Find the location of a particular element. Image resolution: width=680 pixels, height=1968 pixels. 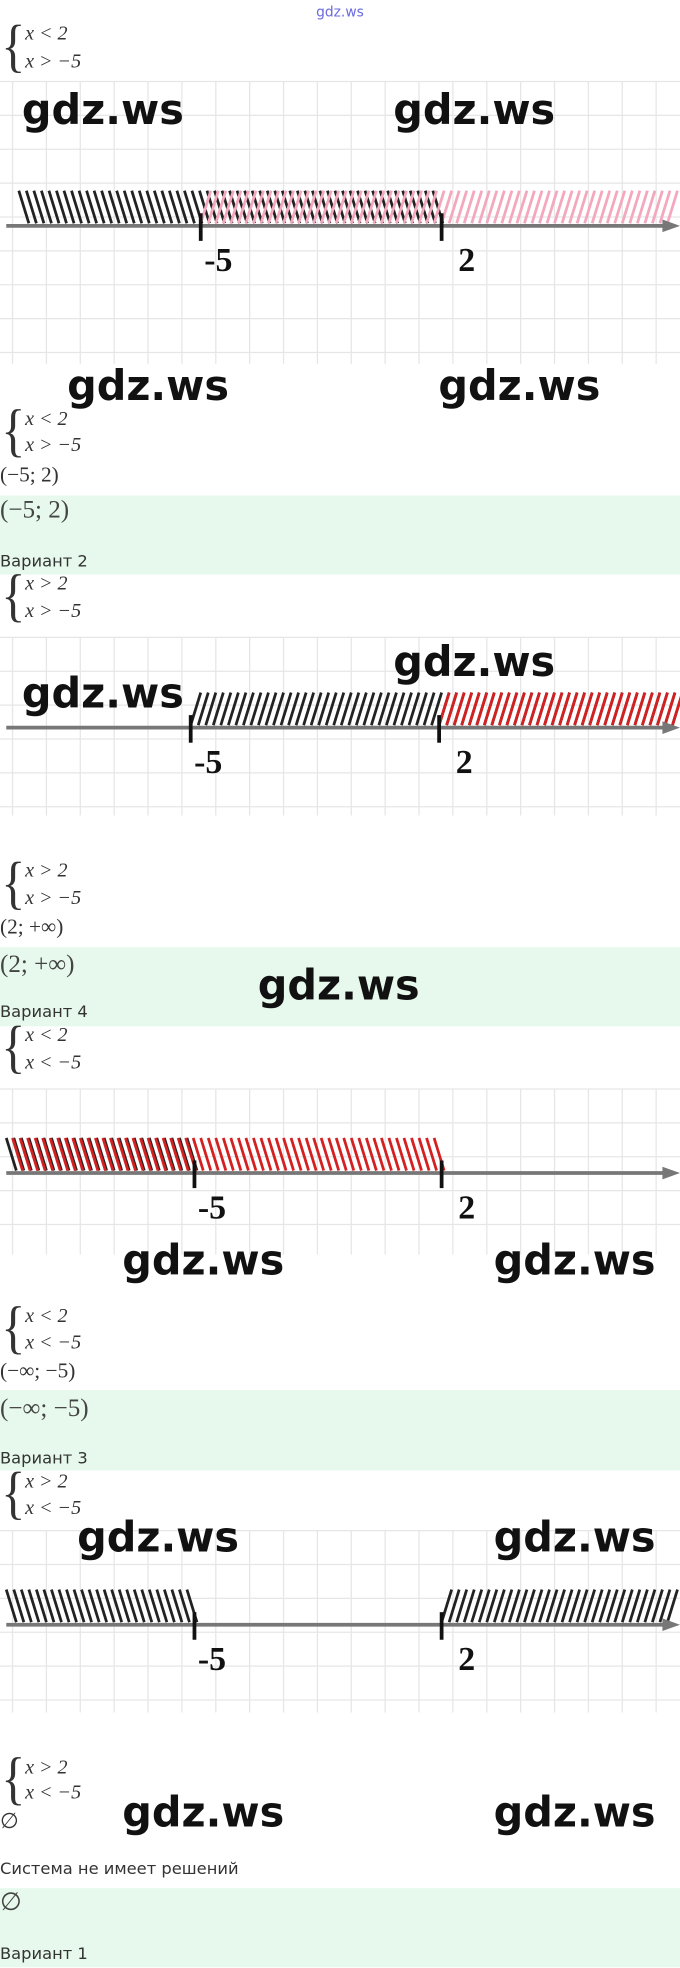

site-link: gdz.ws is located at coordinates (340, 13).